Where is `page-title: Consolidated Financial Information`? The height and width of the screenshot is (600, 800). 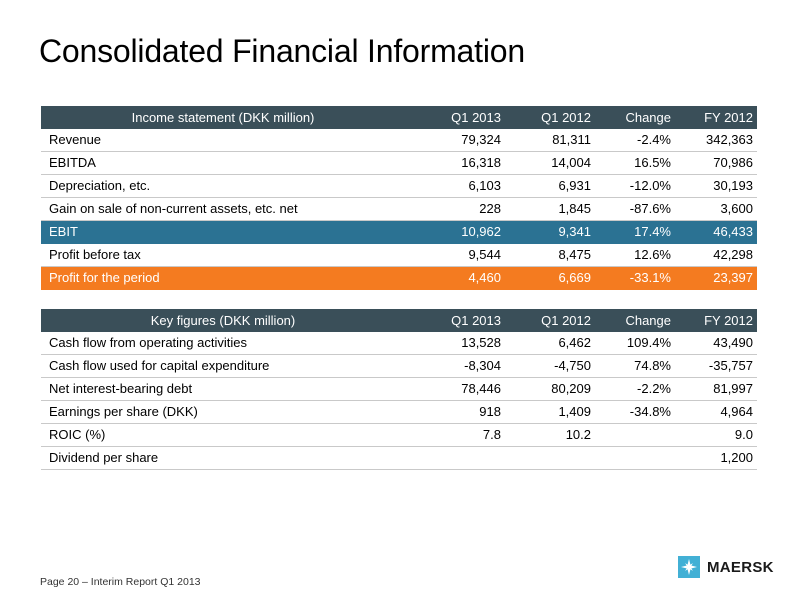
page-title: Consolidated Financial Information is located at coordinates (282, 51).